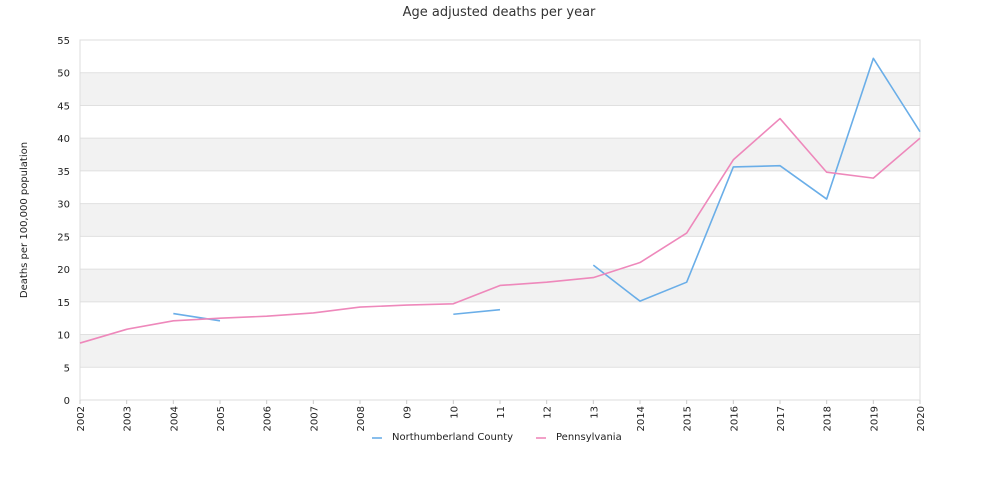  Describe the element at coordinates (268, 418) in the screenshot. I see `x-tick-label: 2006` at that location.